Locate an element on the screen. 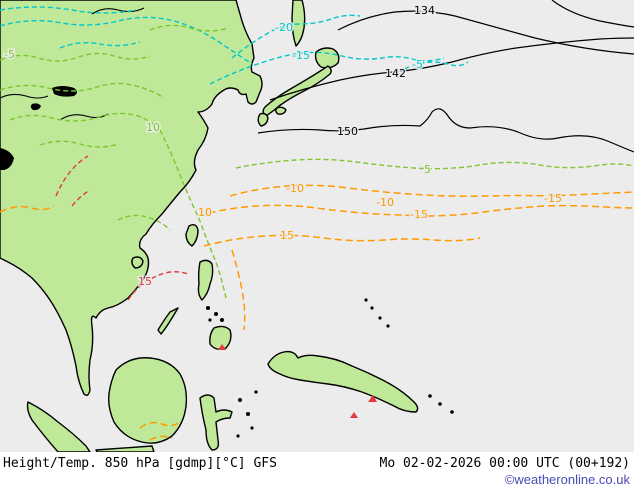 The image size is (634, 490). coastline-sulawesi is located at coordinates (216, 422).